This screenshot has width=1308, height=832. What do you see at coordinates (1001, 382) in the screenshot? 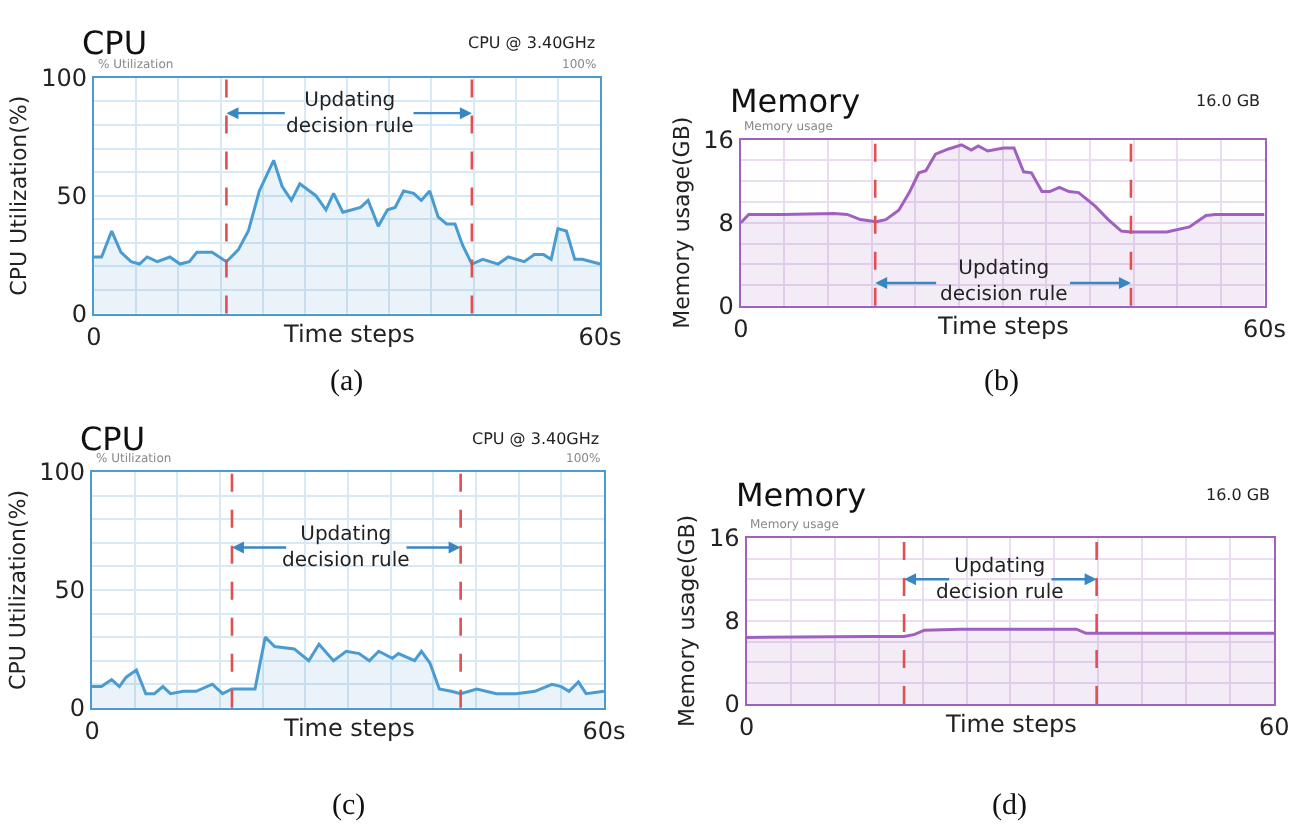
I see `text: (b)` at bounding box center [1001, 382].